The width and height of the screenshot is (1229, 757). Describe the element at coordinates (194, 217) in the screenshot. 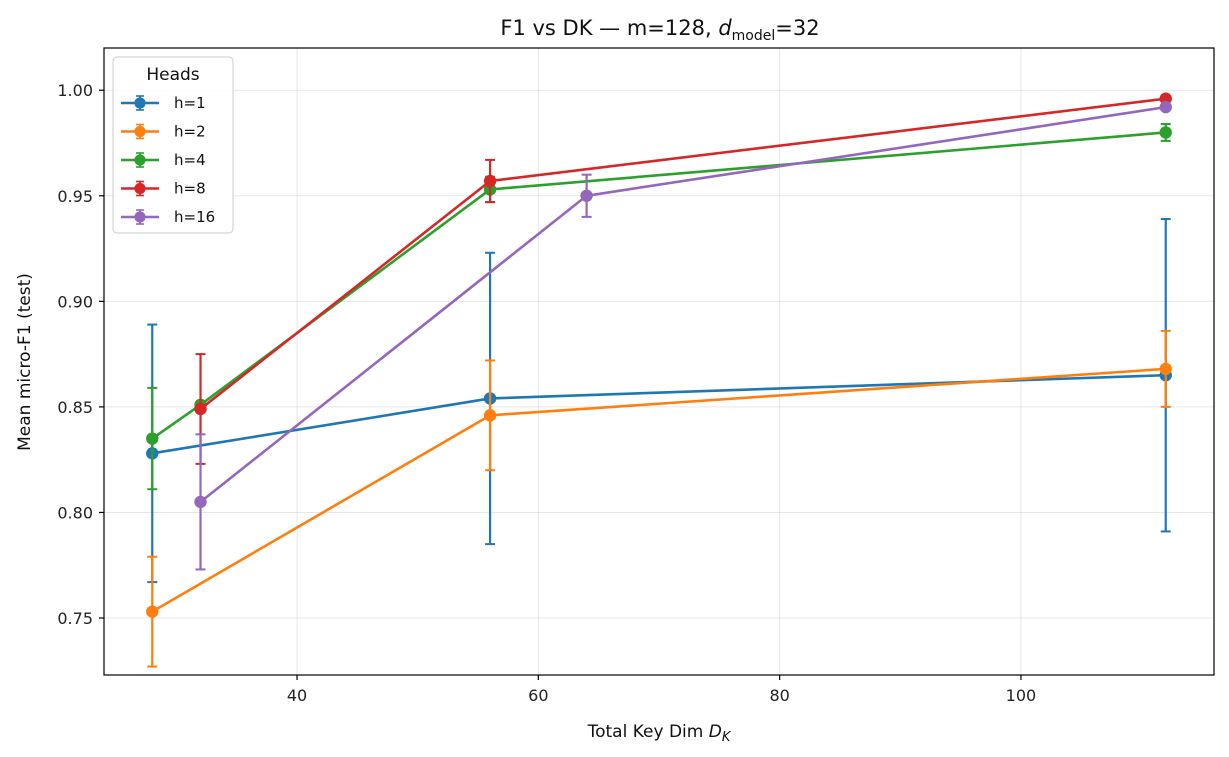

I see `legend-label: h=16` at that location.